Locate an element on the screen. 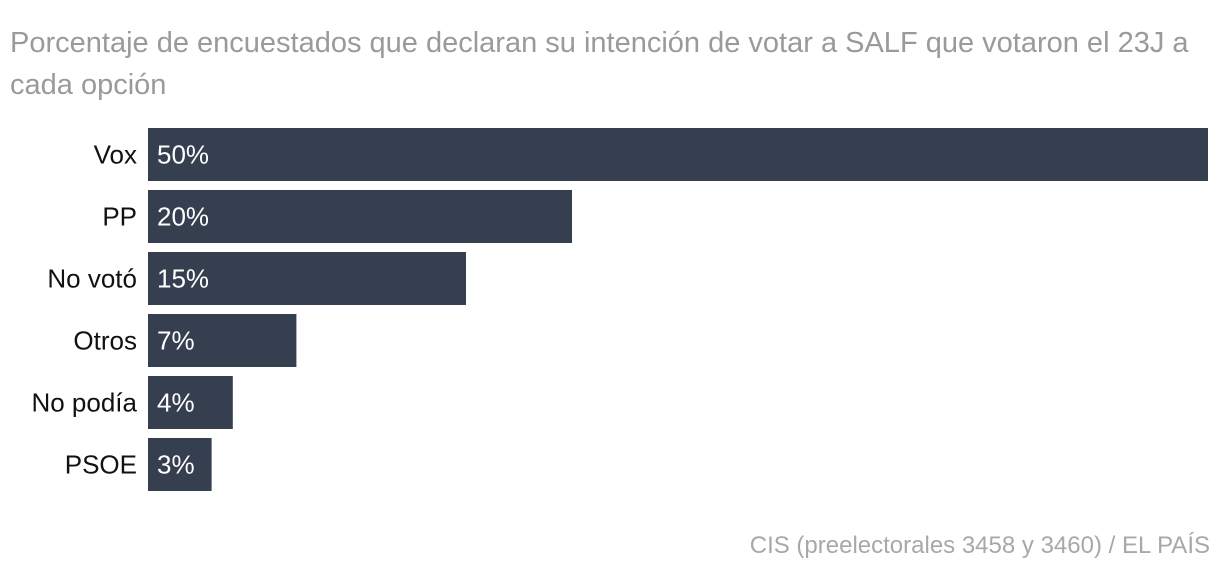 The width and height of the screenshot is (1220, 576). value-label: 4% is located at coordinates (176, 403).